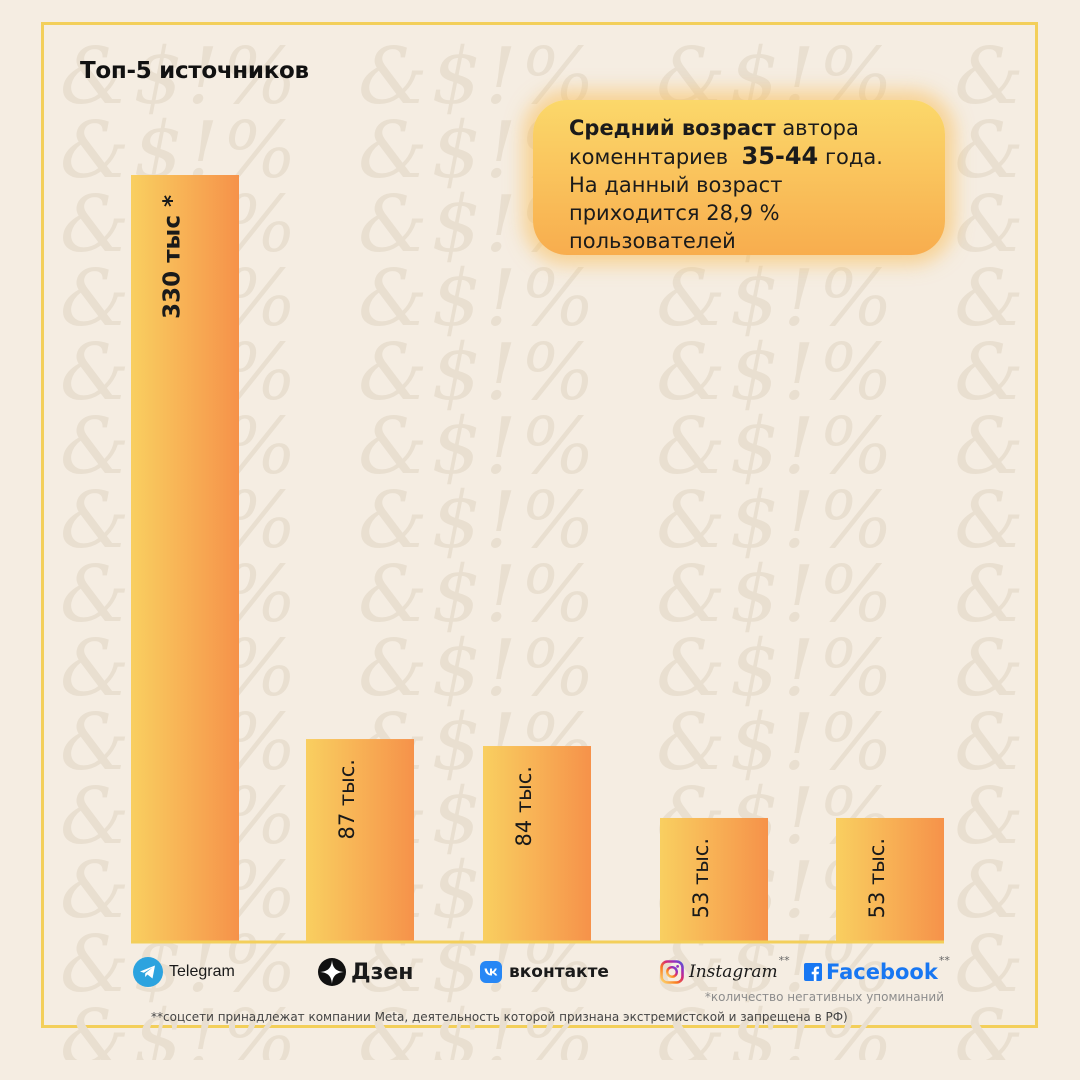 The image size is (1080, 1080). I want to click on label-facebook: Facebook **, so click(877, 972).